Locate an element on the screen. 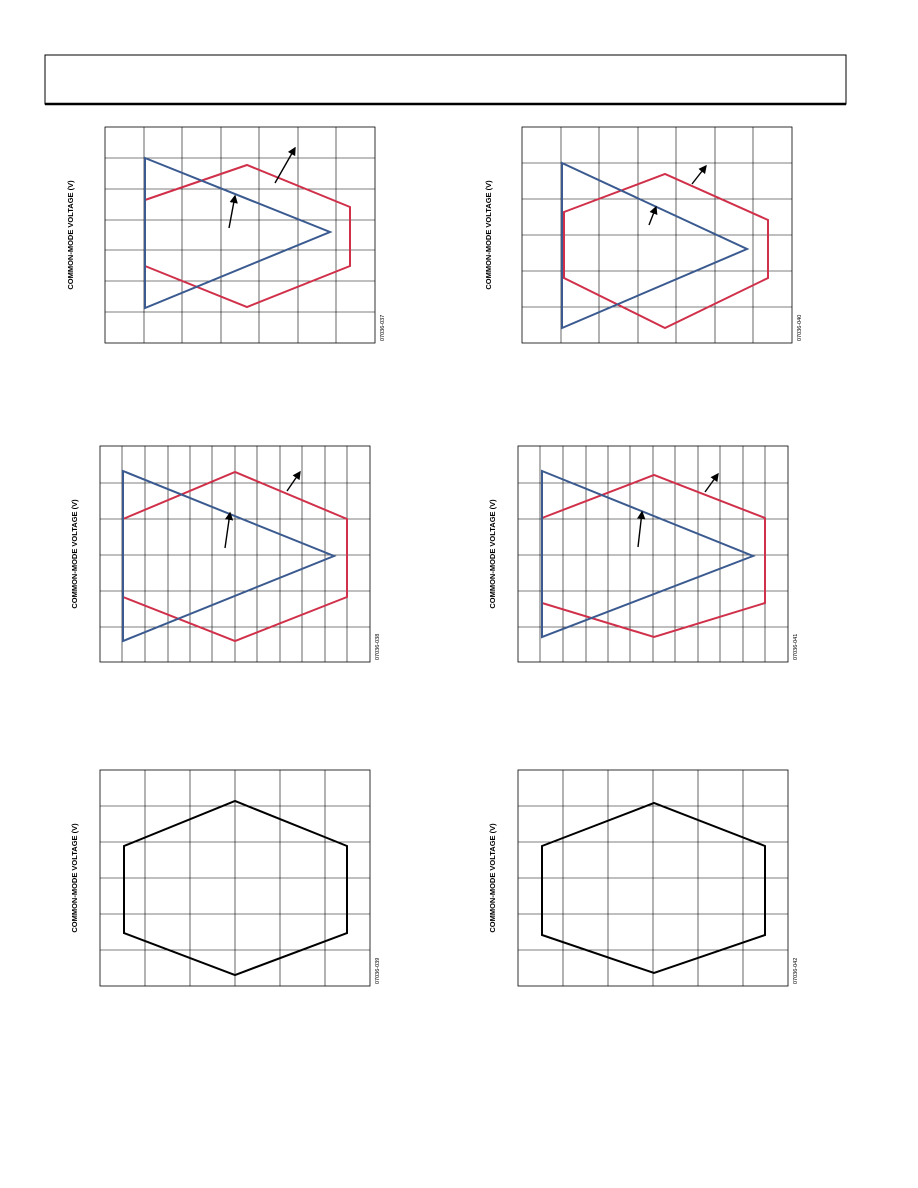  figure-code: 07036-041 is located at coordinates (796, 647).